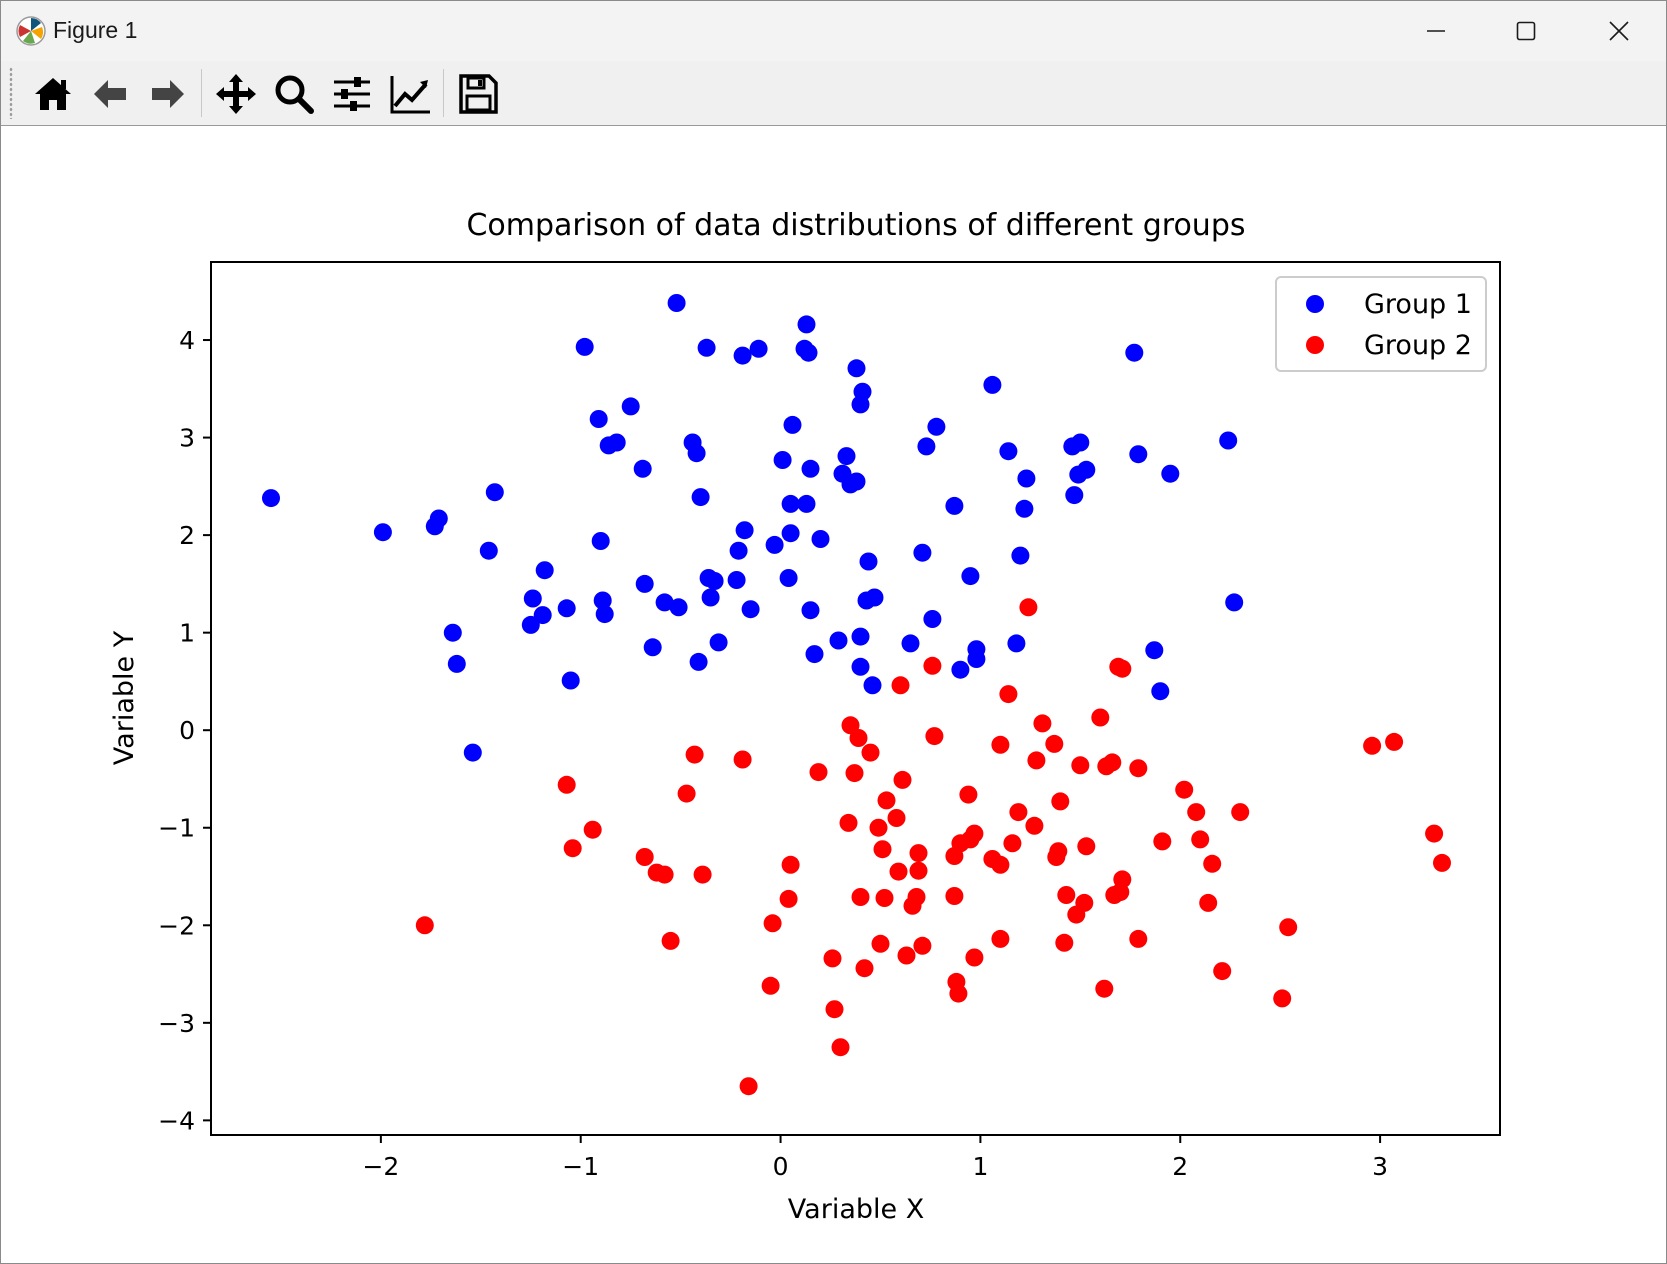 The height and width of the screenshot is (1264, 1667). What do you see at coordinates (168, 94) in the screenshot?
I see `forward-button` at bounding box center [168, 94].